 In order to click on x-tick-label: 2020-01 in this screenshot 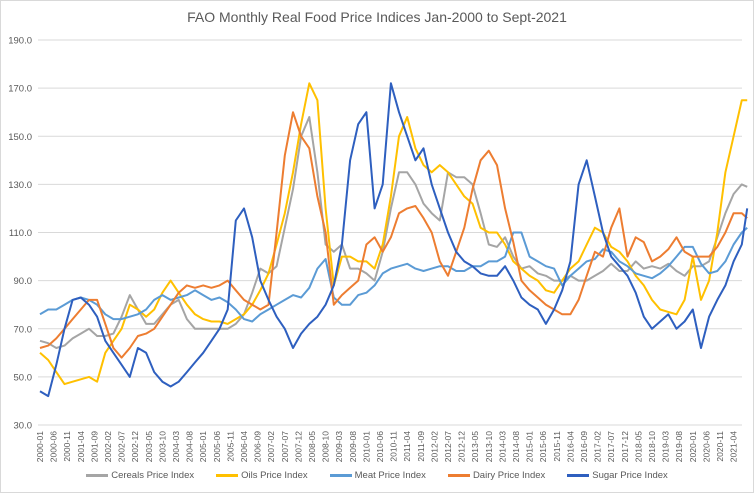, I will do `click(693, 446)`.